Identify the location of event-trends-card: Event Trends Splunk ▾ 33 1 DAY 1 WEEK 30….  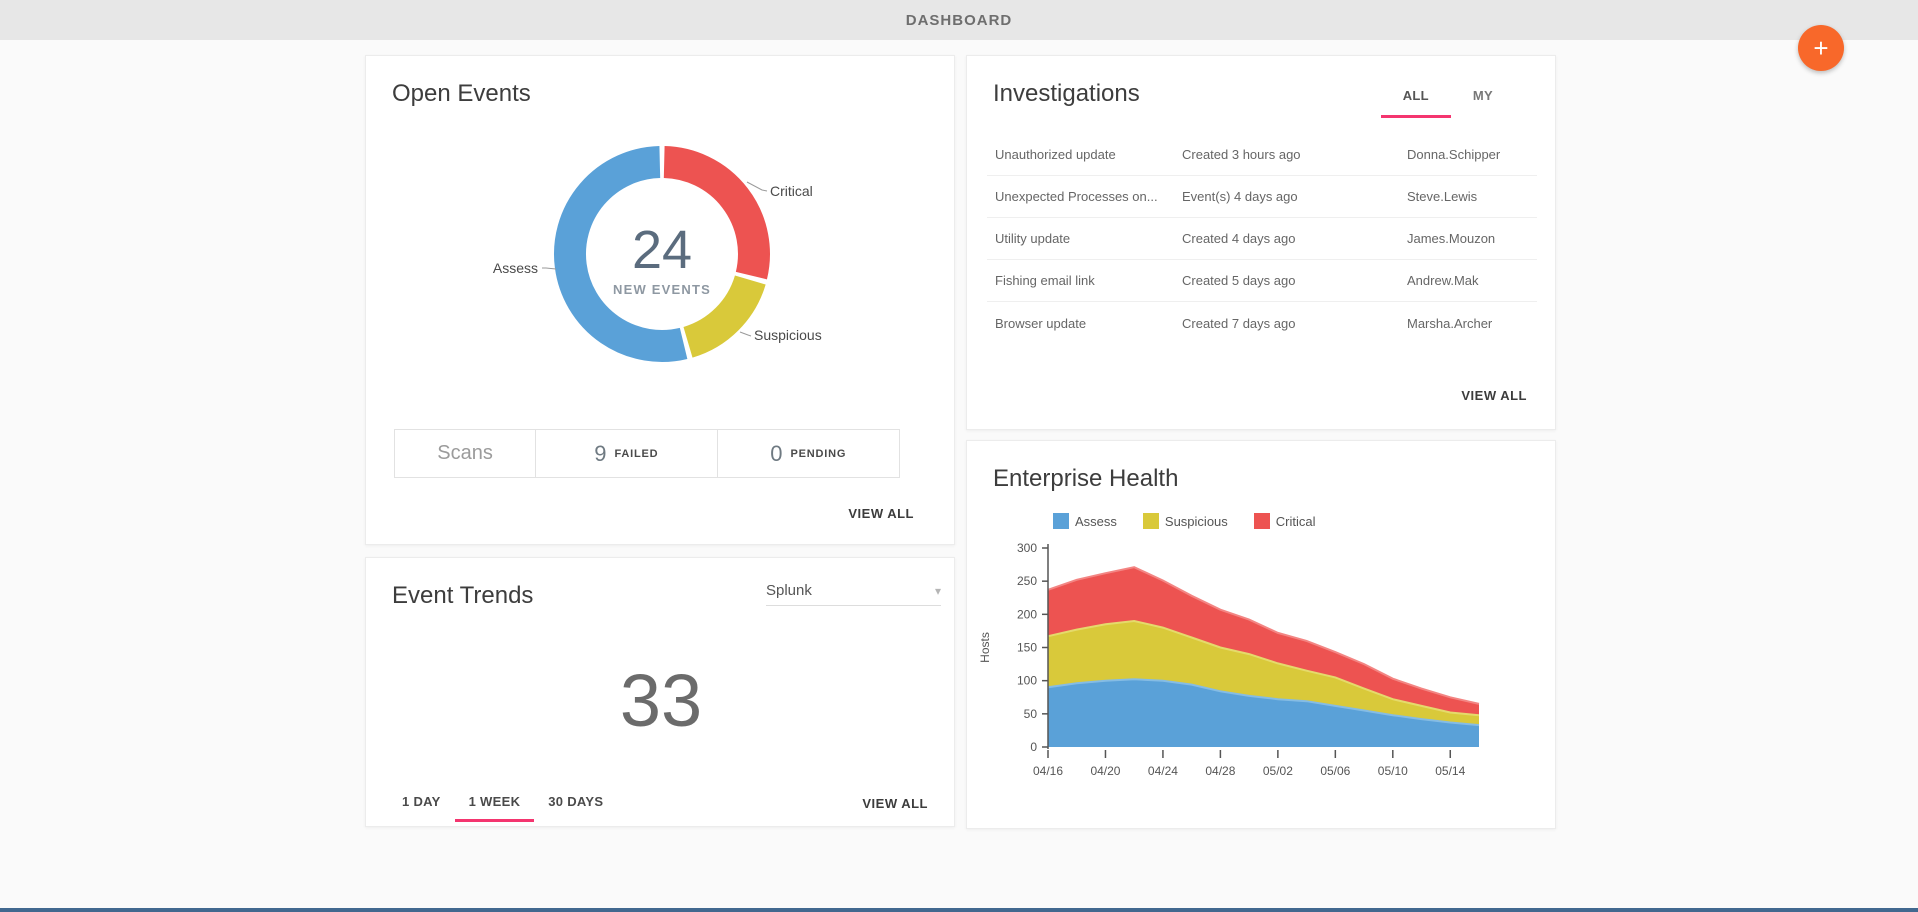
(660, 692).